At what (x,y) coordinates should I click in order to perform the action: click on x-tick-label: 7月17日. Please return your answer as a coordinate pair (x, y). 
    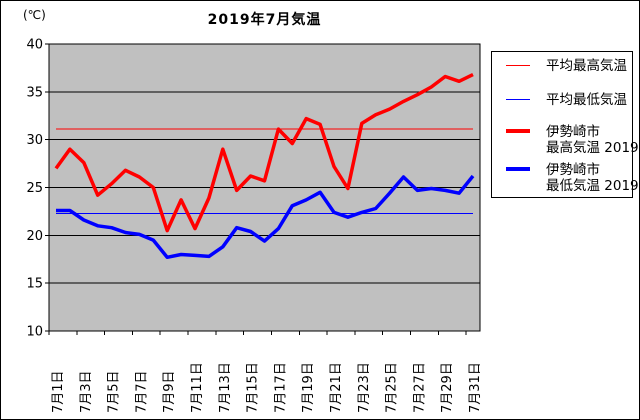
    Looking at the image, I should click on (280, 387).